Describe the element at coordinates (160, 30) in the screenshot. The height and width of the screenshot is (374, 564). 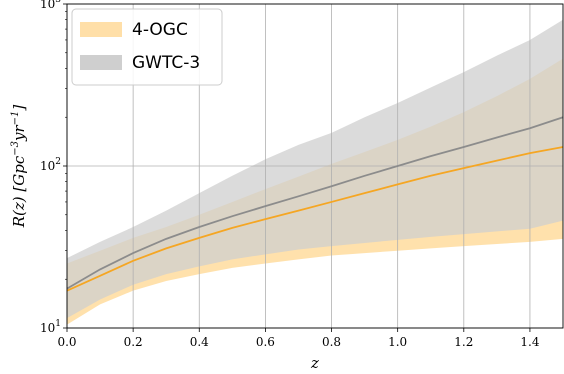
I see `legend-label-4-ogc: 4-OGC` at that location.